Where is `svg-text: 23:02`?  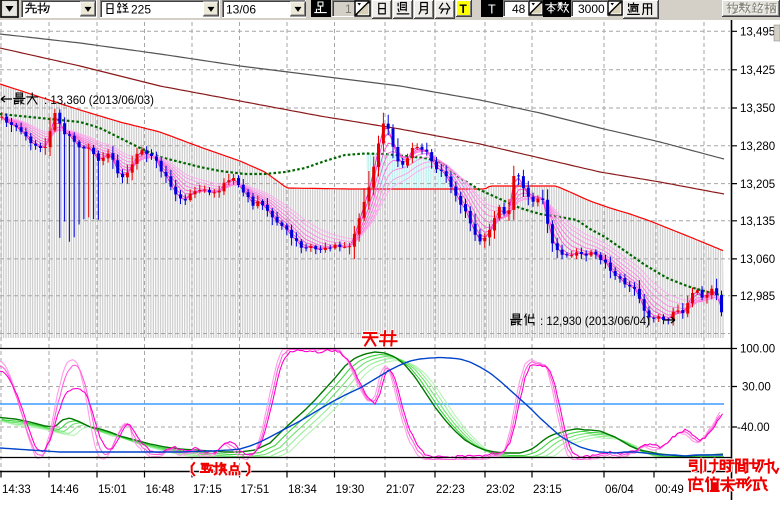
svg-text: 23:02 is located at coordinates (500, 490).